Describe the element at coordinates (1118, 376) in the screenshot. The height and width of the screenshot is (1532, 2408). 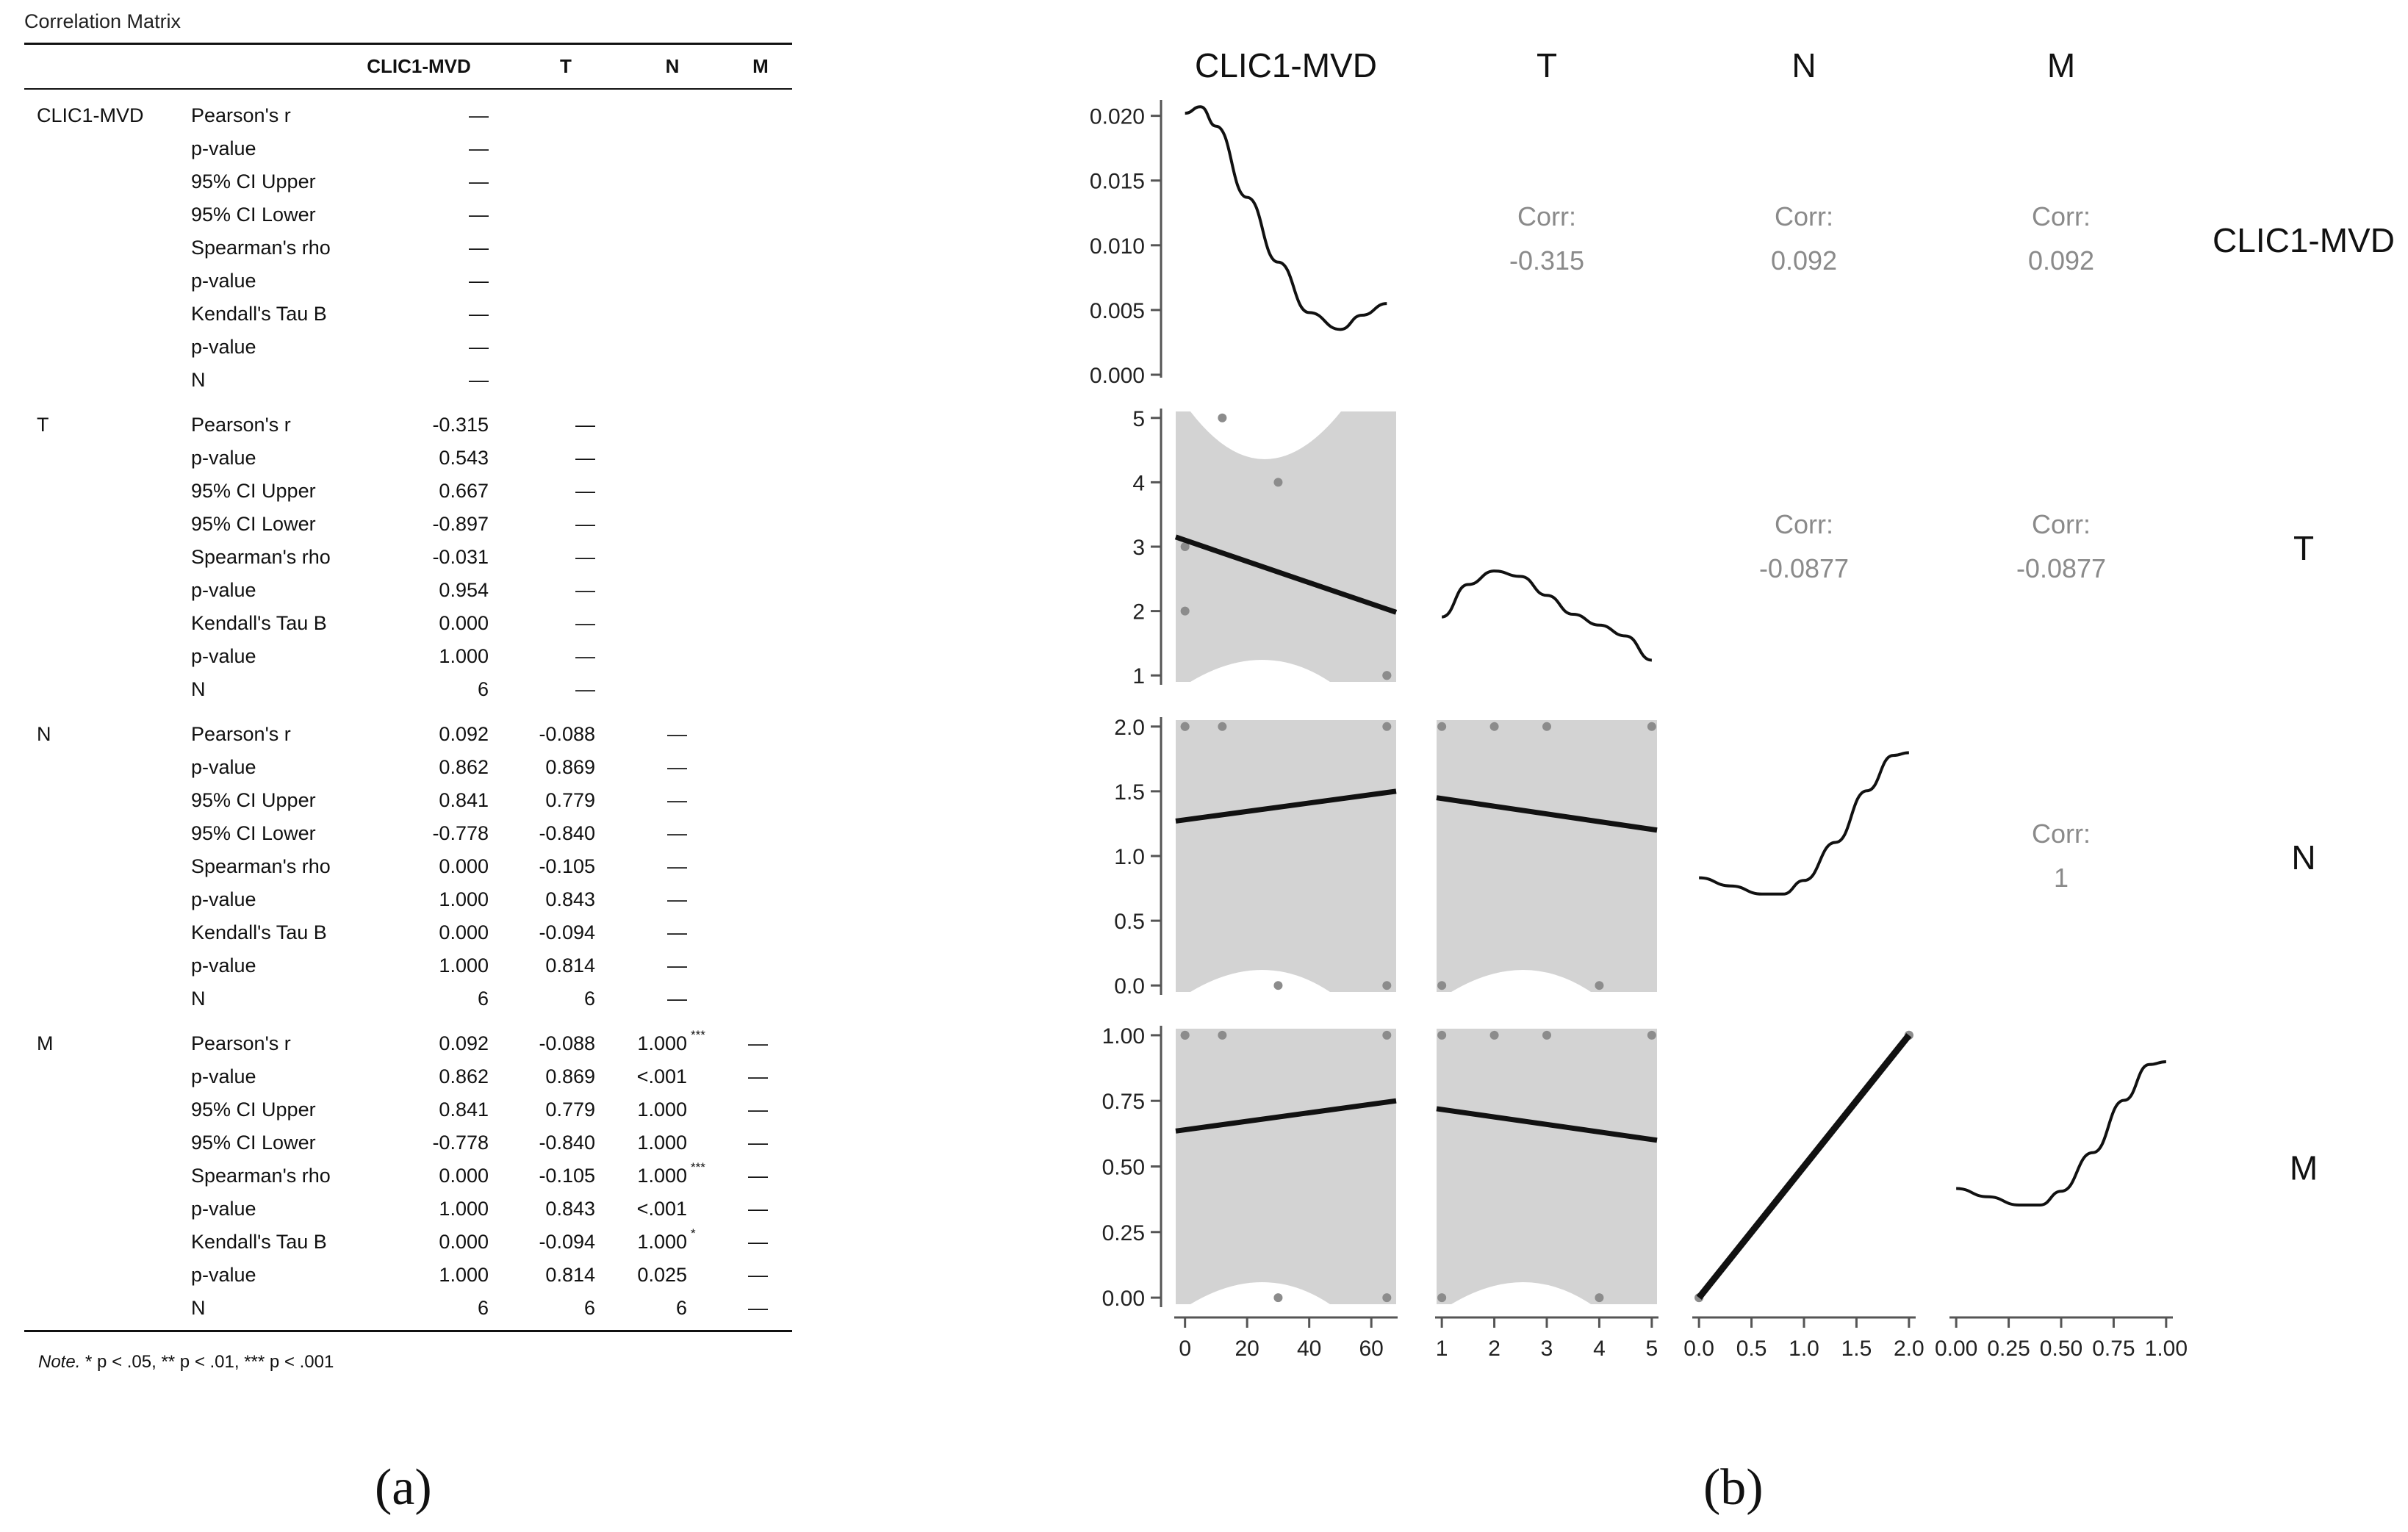
I see `y-tick-label: 0.000` at that location.